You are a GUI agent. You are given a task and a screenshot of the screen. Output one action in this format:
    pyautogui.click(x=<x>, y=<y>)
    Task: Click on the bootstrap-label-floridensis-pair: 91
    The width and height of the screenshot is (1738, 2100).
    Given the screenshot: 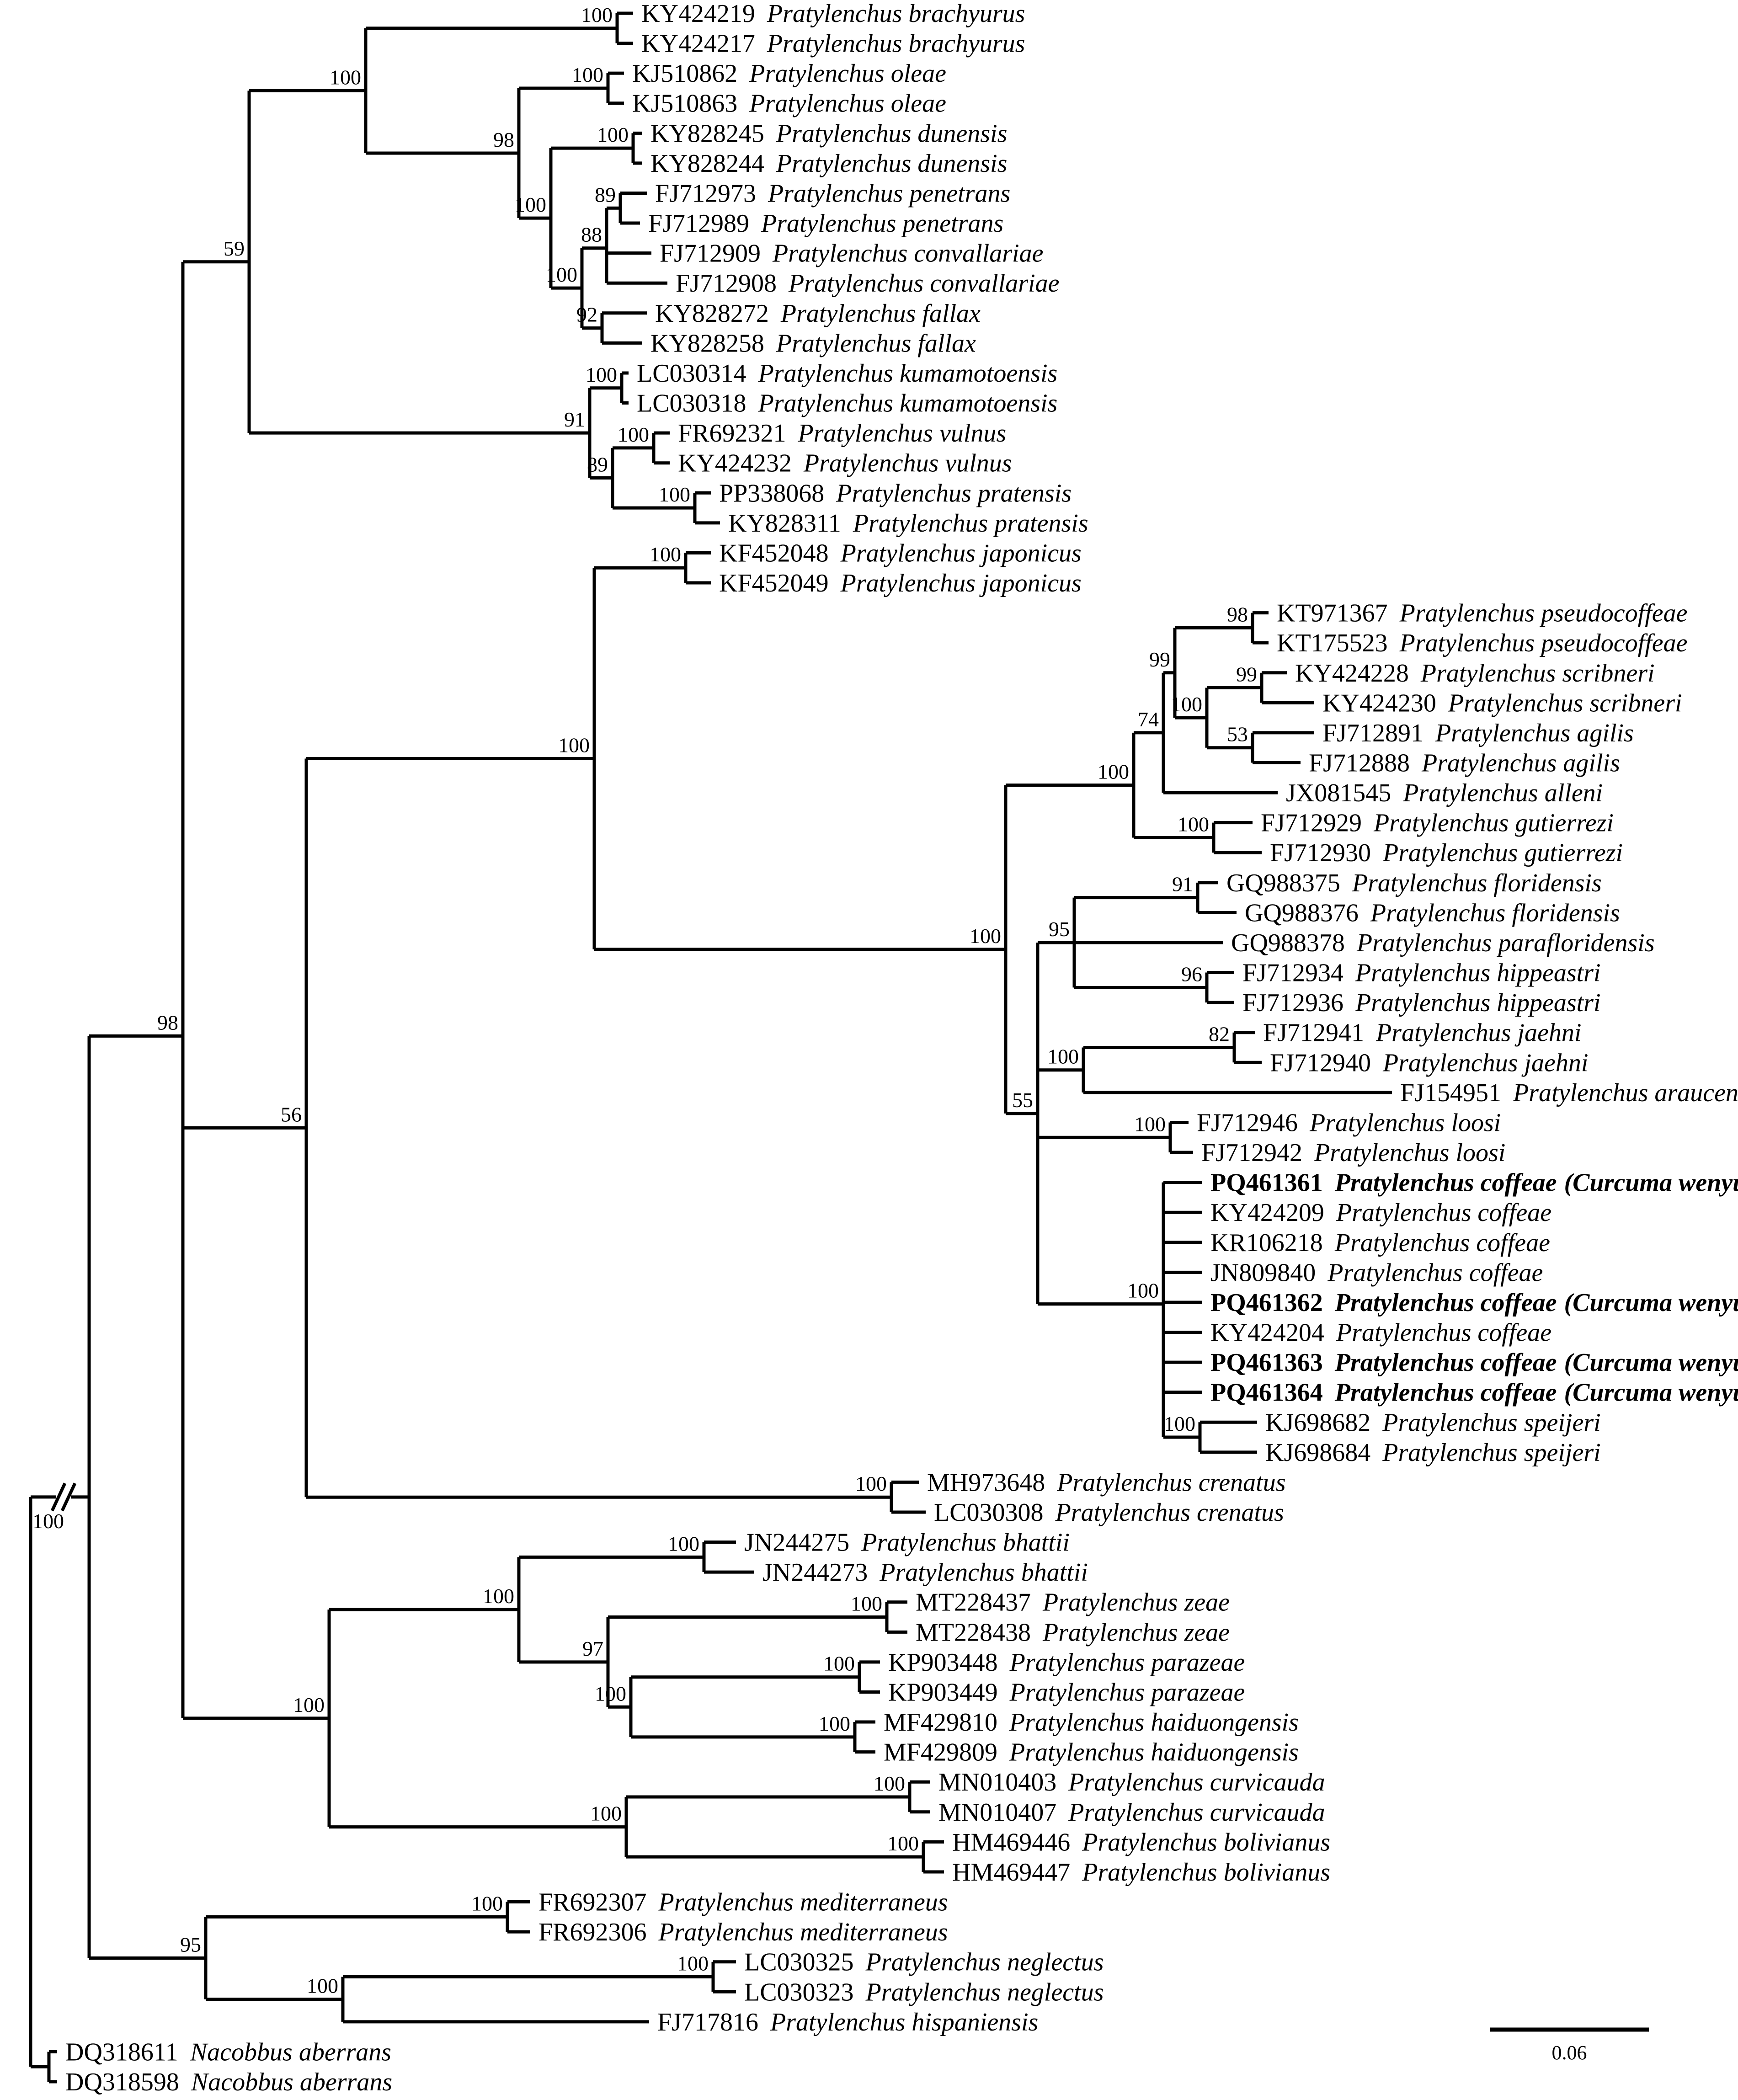 What is the action you would take?
    pyautogui.click(x=1182, y=884)
    